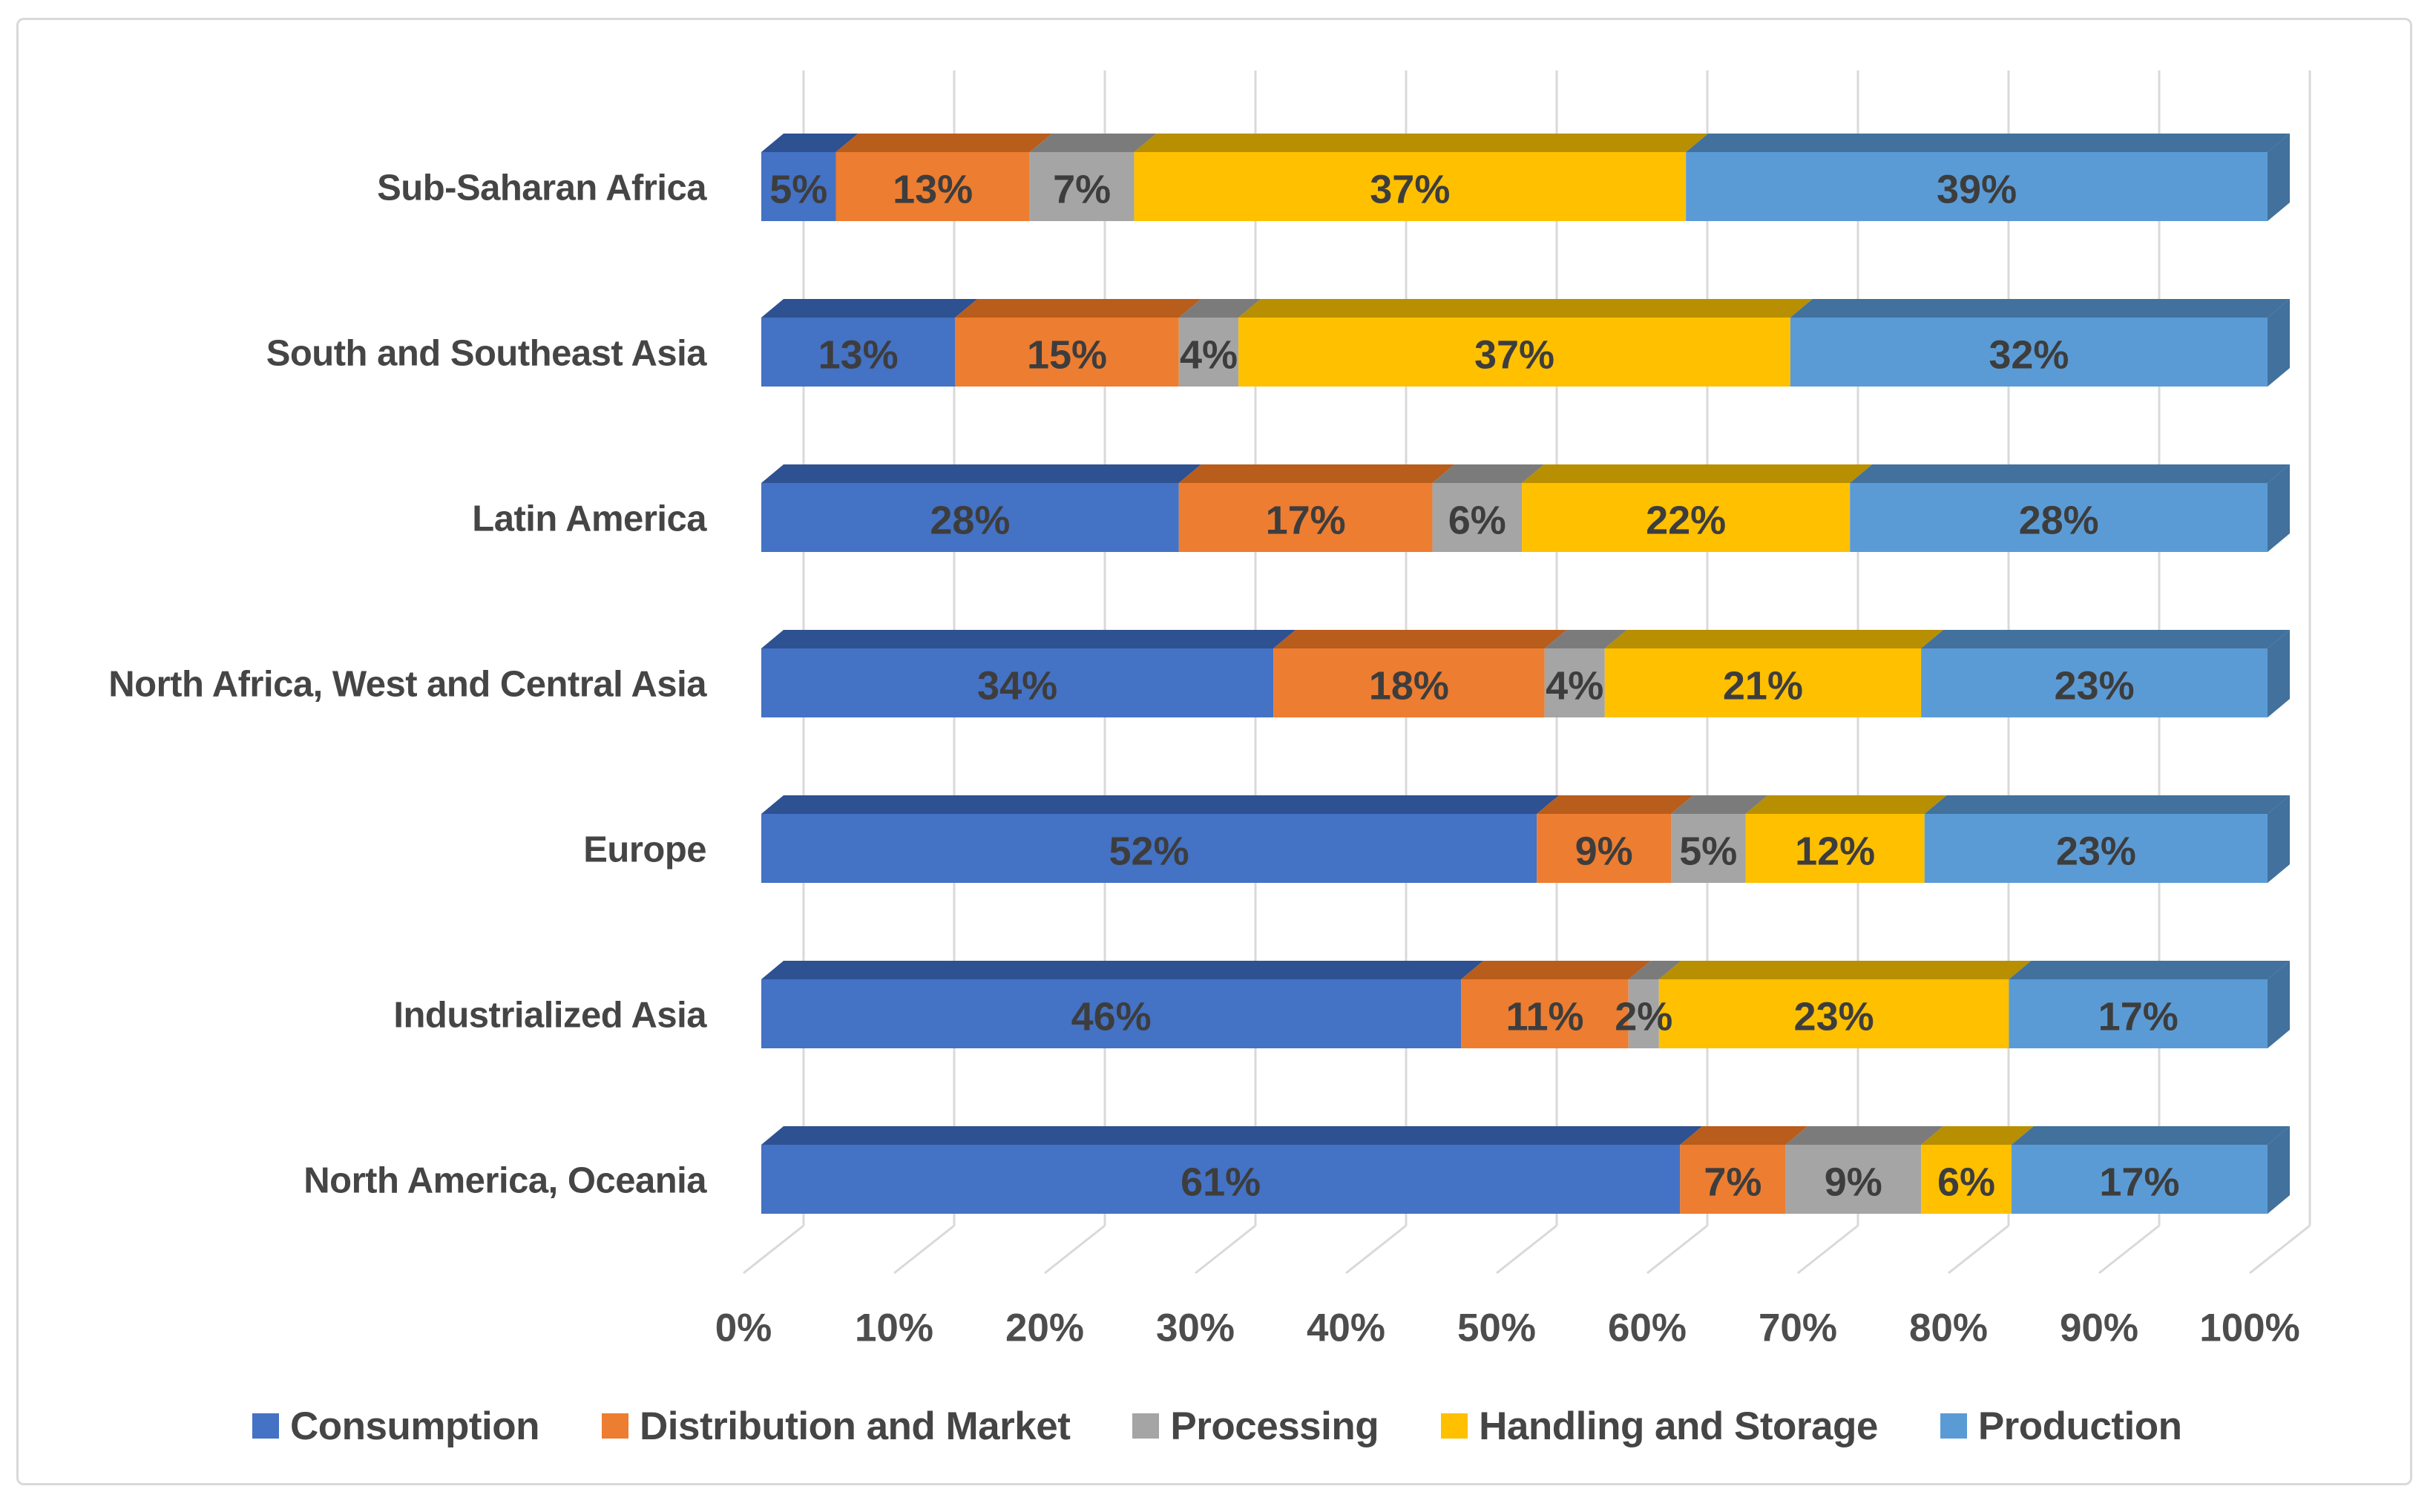 The width and height of the screenshot is (2433, 1512). Describe the element at coordinates (505, 1181) in the screenshot. I see `category-label: North America, Oceania` at that location.